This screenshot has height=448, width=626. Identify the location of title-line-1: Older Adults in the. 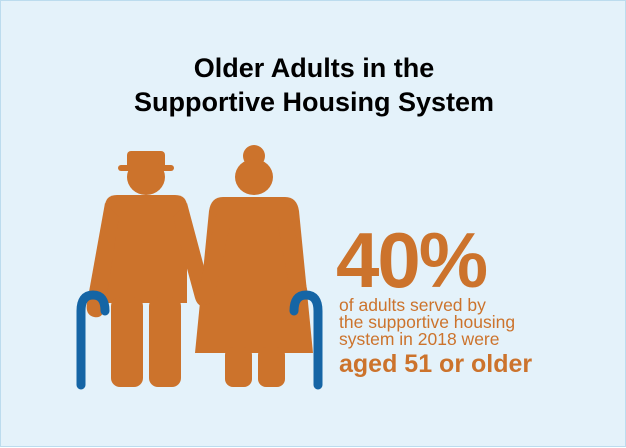
(314, 68).